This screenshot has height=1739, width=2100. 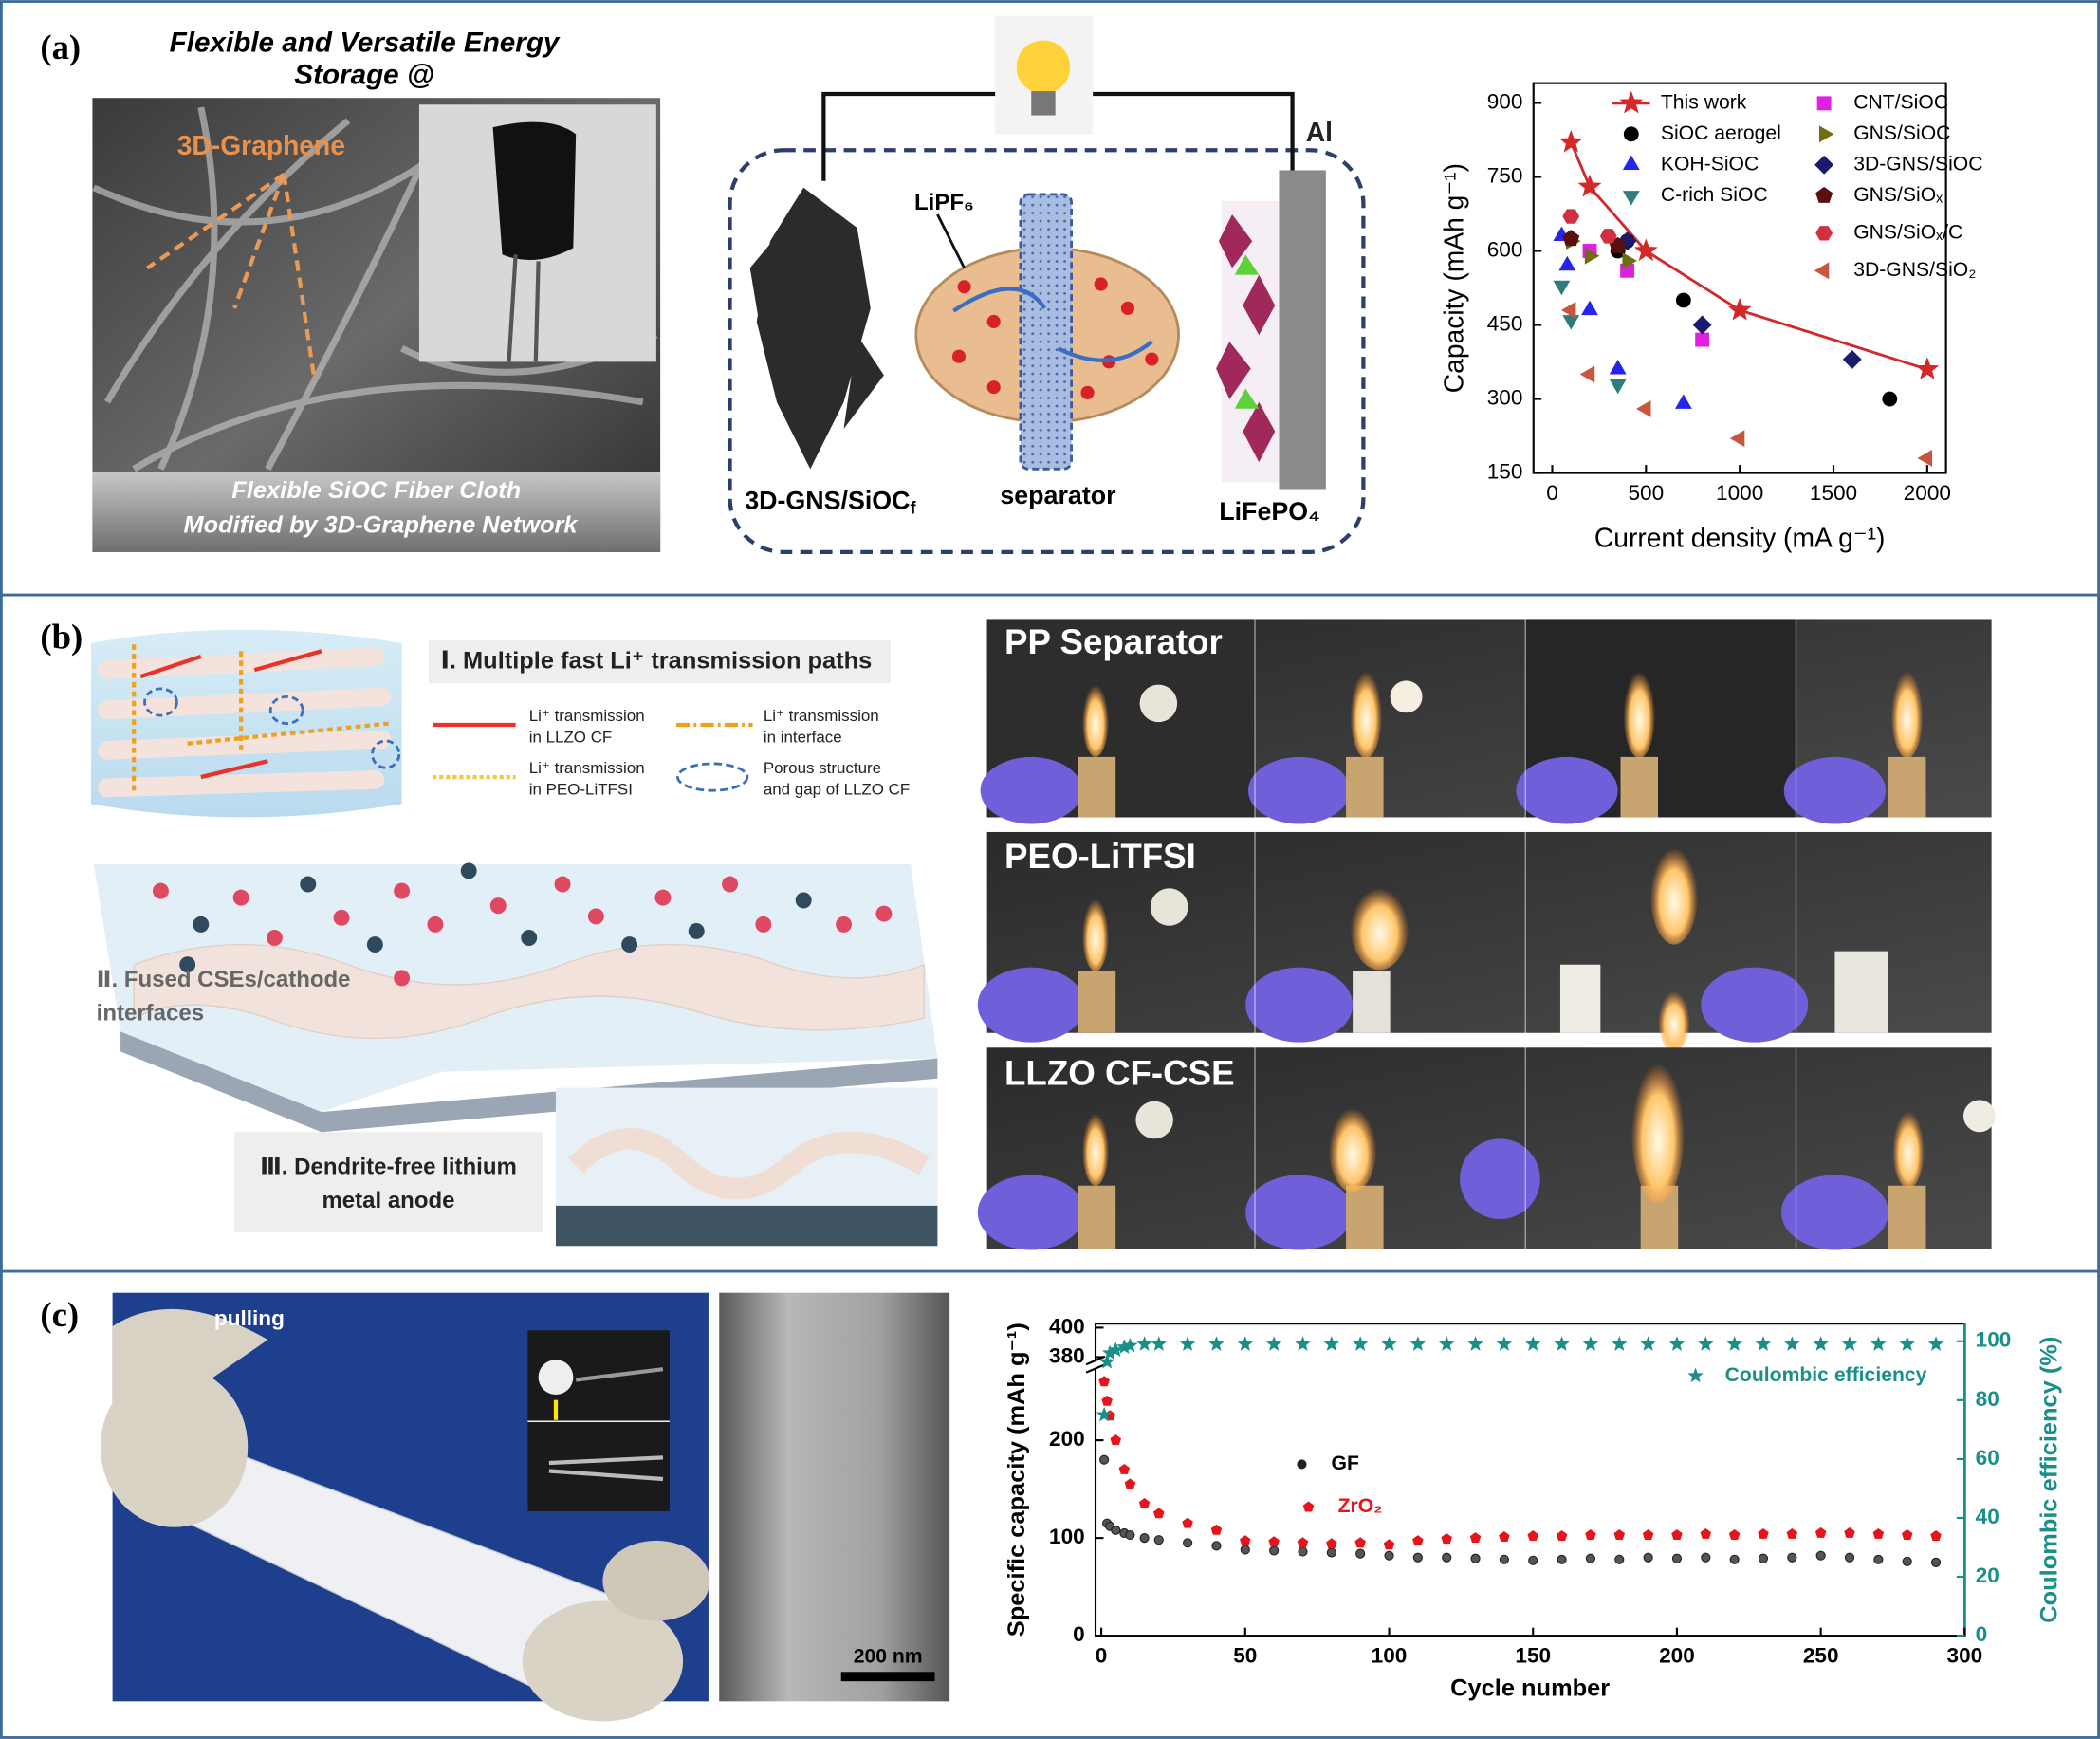 I want to click on legend-label: C-rich SiOC, so click(x=1715, y=195).